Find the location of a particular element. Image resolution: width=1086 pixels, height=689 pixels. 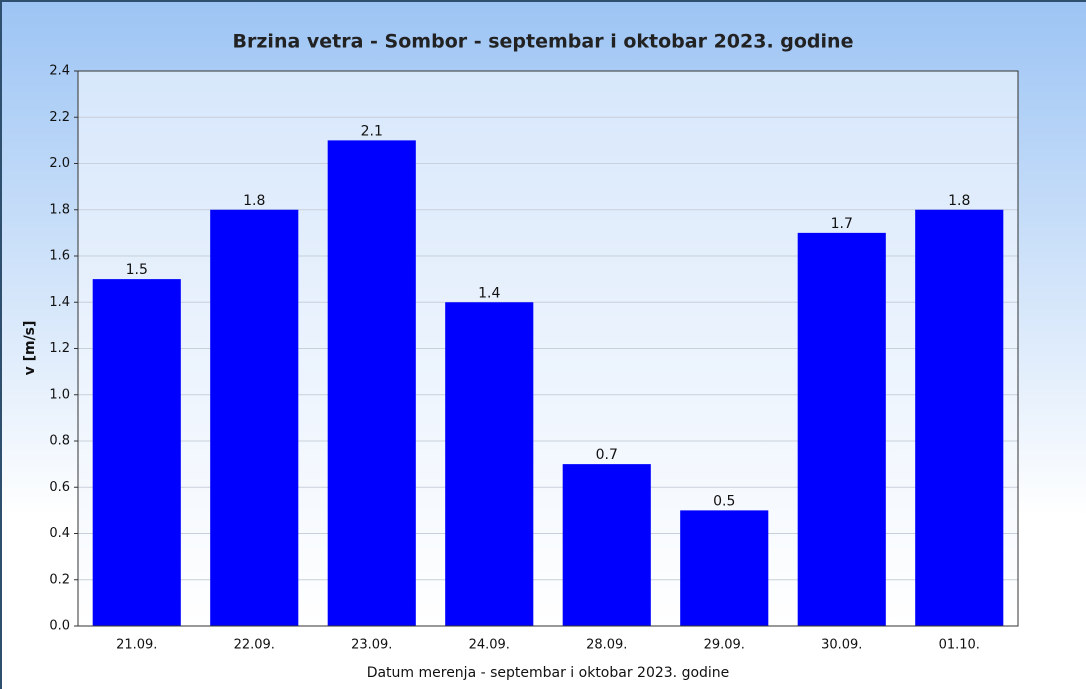

data-label: 1.4 is located at coordinates (489, 293).